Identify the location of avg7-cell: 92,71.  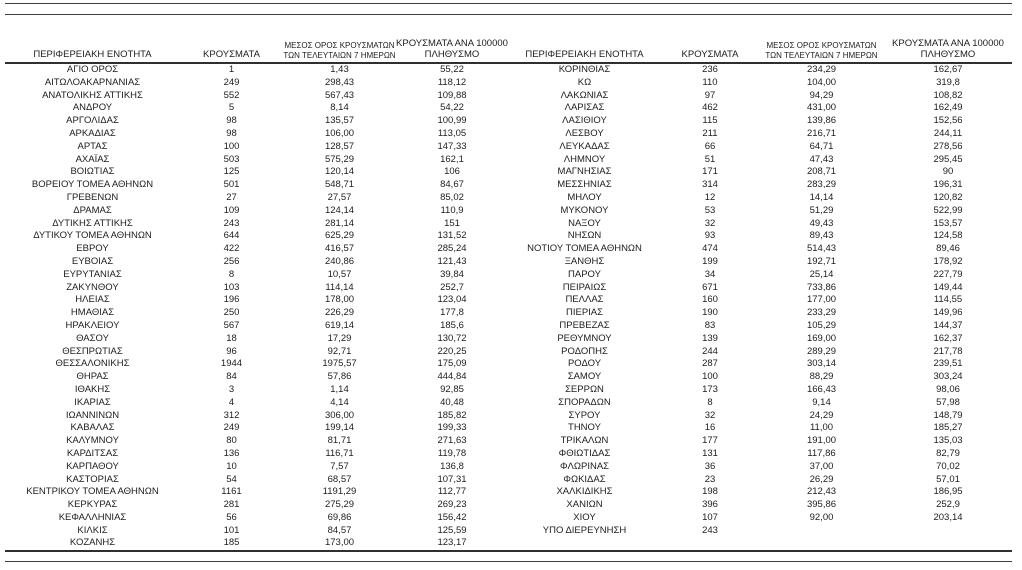
(339, 351).